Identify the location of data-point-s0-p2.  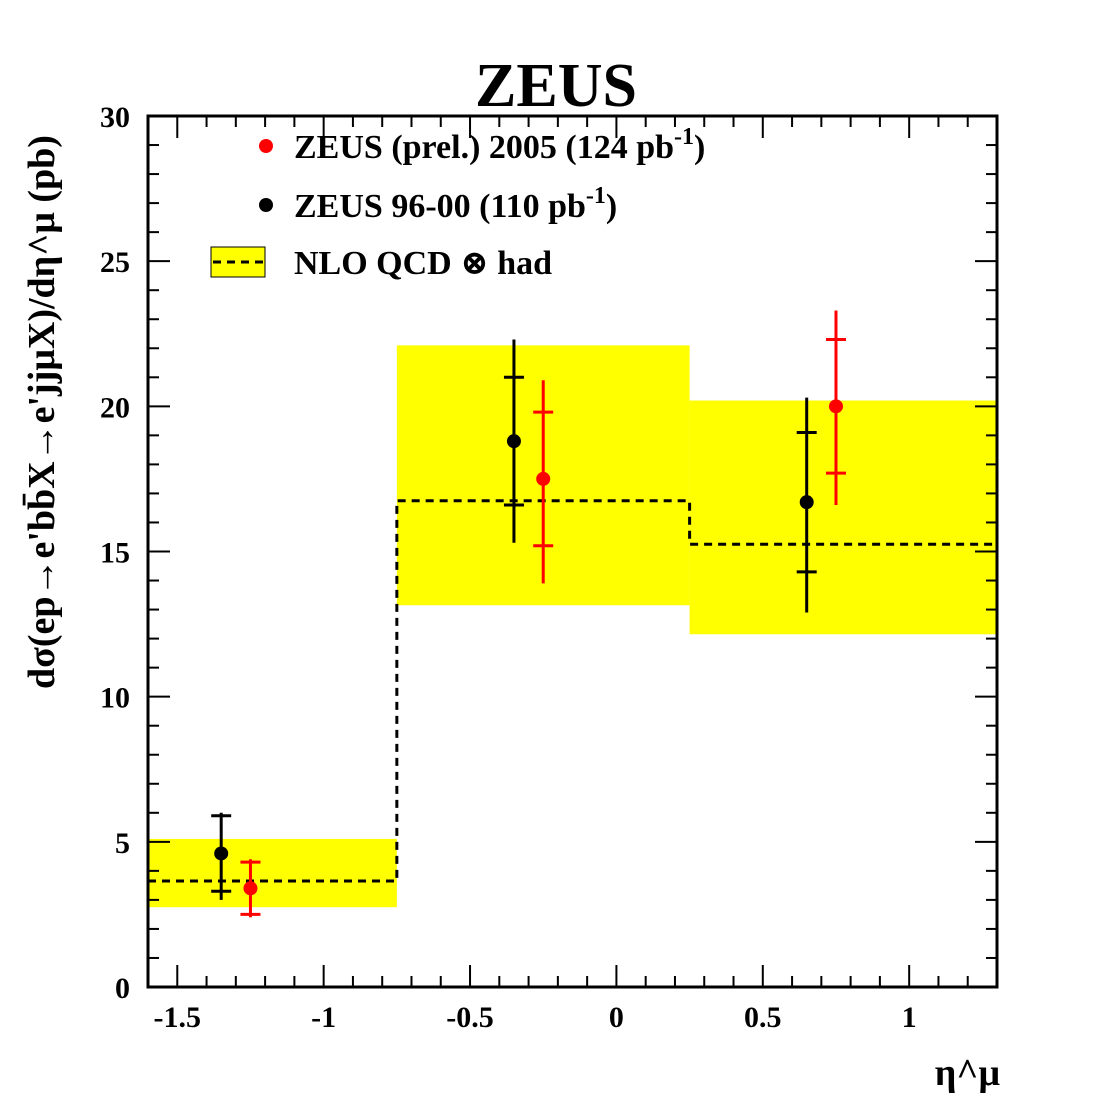
(835, 408).